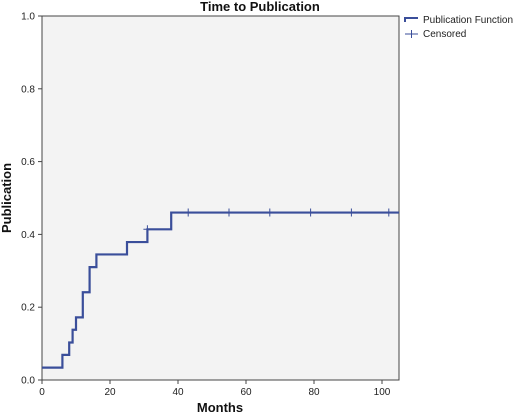 Image resolution: width=520 pixels, height=415 pixels. Describe the element at coordinates (28, 308) in the screenshot. I see `y-tick-label: 0.2` at that location.